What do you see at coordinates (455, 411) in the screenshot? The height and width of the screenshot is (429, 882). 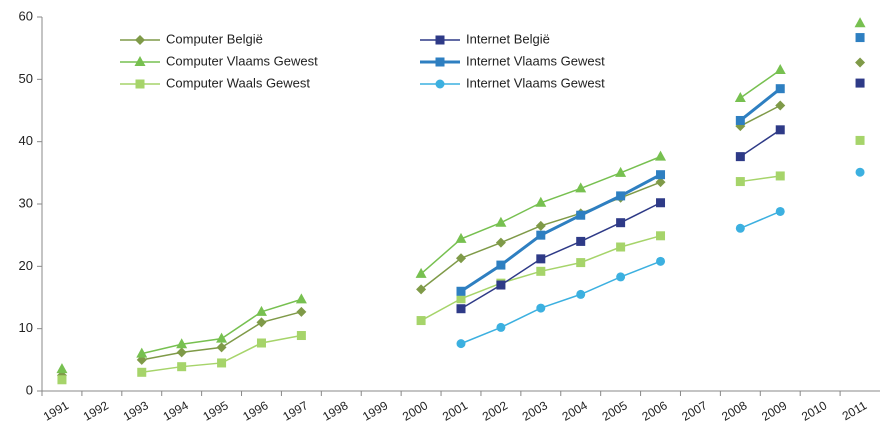 I see `x-tick-label: 2001` at bounding box center [455, 411].